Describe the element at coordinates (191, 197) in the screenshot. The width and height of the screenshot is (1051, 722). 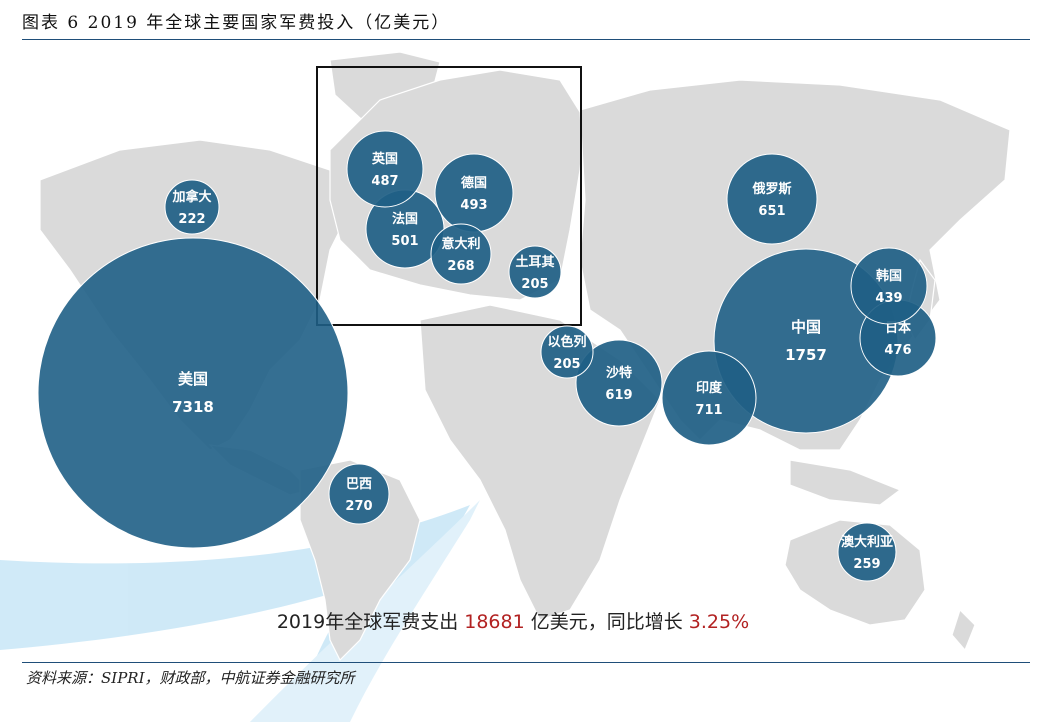
I see `bubble-label-canada: 加拿大` at that location.